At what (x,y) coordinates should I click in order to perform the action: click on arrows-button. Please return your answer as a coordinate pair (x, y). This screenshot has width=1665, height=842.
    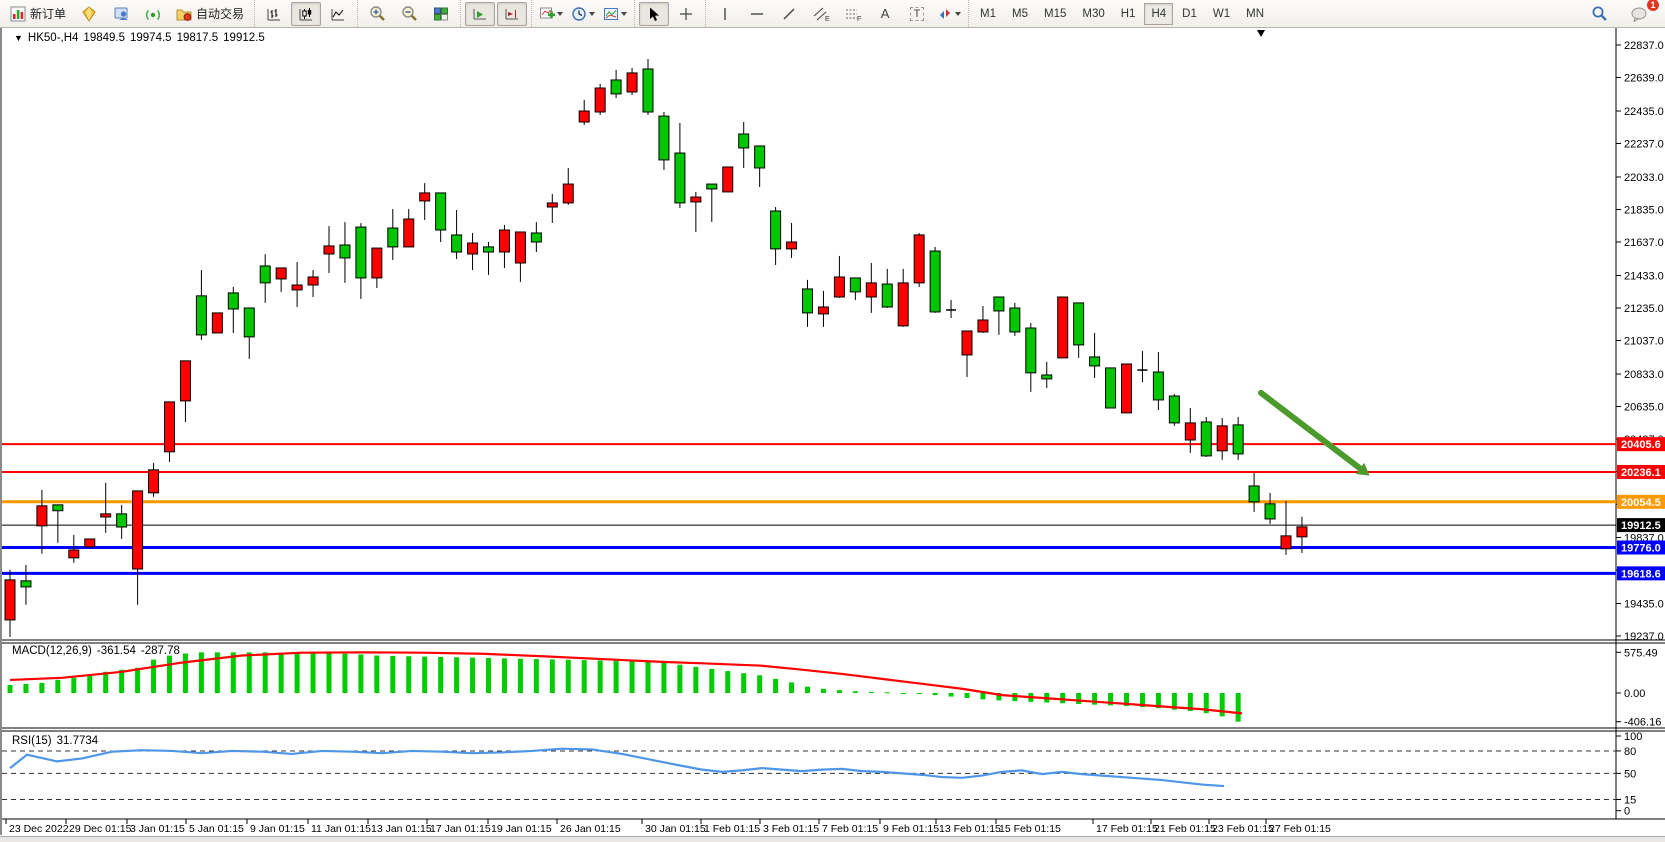
    Looking at the image, I should click on (949, 14).